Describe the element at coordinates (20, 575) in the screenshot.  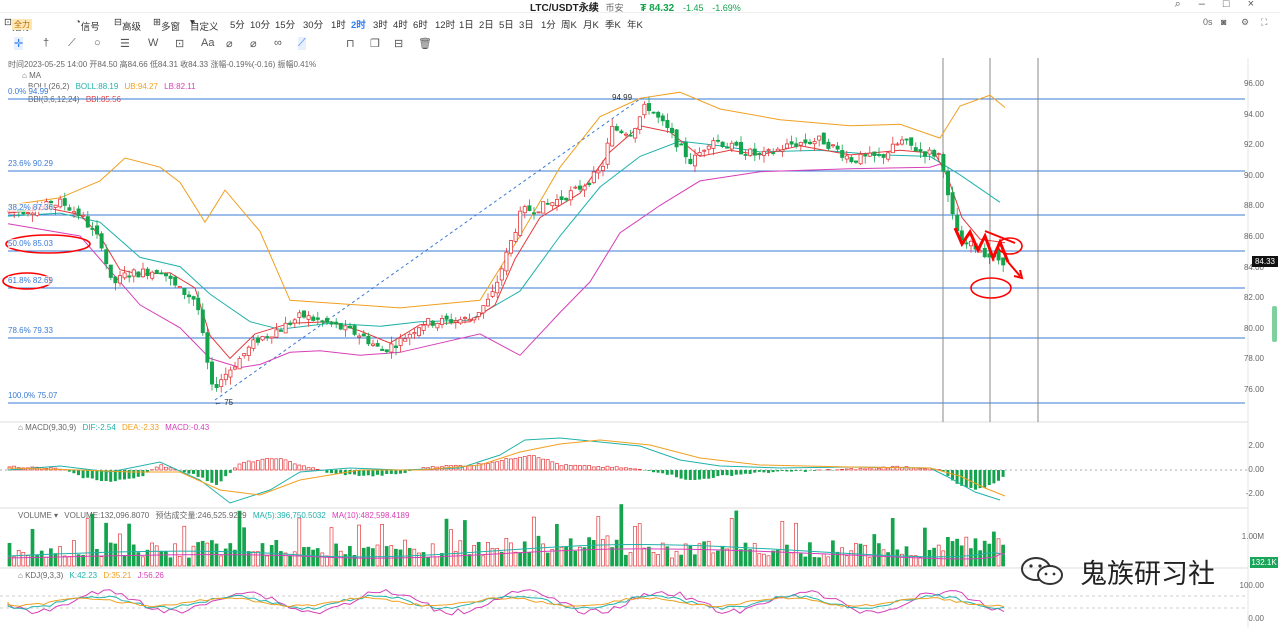
I see `kdj-collapse-icon: ⌂` at that location.